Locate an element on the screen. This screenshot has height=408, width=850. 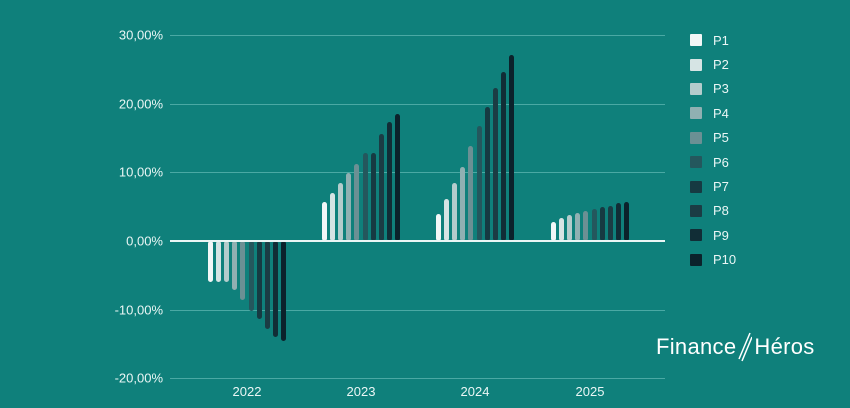
legend: P1 P2 P3 P4 P5 P6 P7 P8 P9 P10 is located at coordinates (713, 150).